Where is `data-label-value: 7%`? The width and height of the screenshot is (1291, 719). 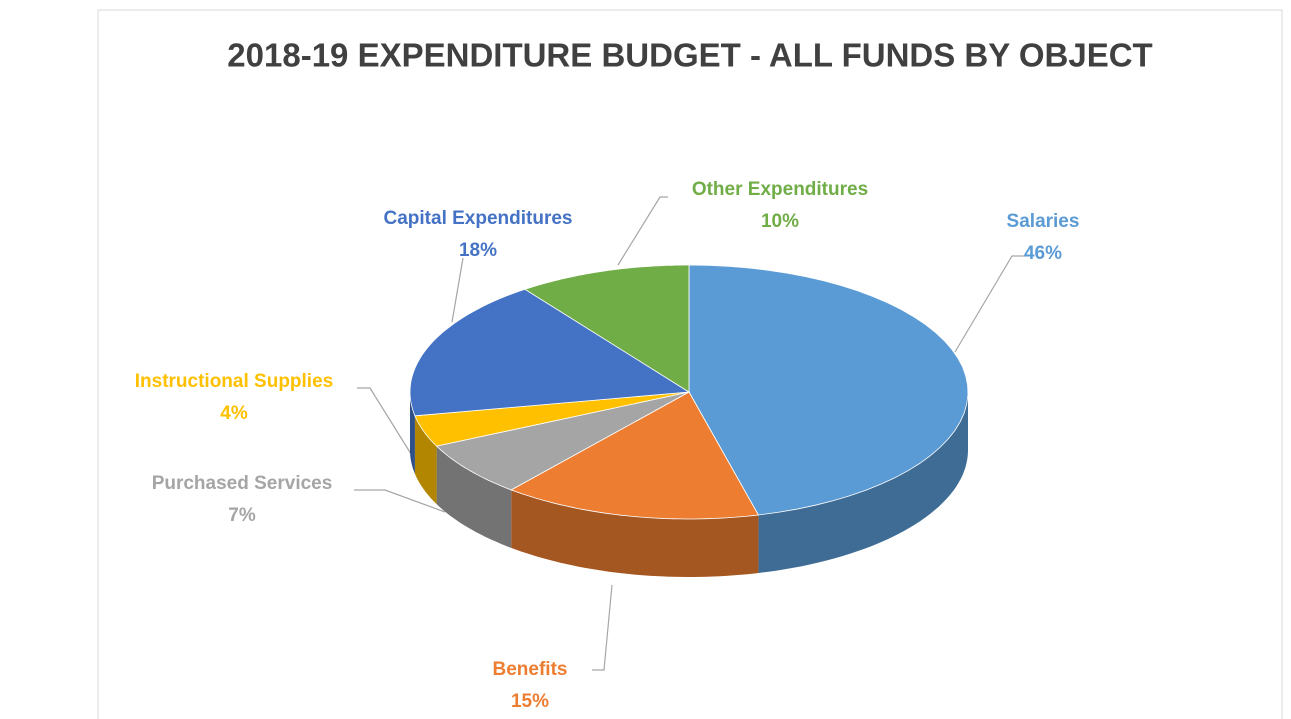 data-label-value: 7% is located at coordinates (242, 515).